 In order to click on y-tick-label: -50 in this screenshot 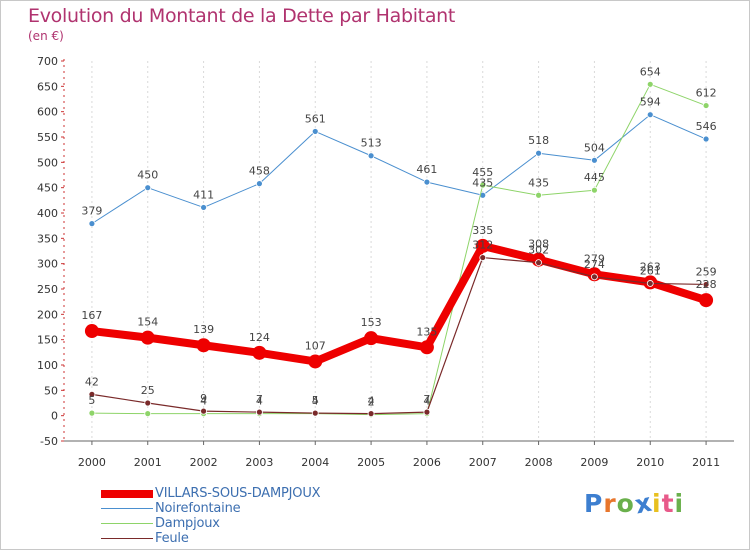, I will do `click(49, 441)`.